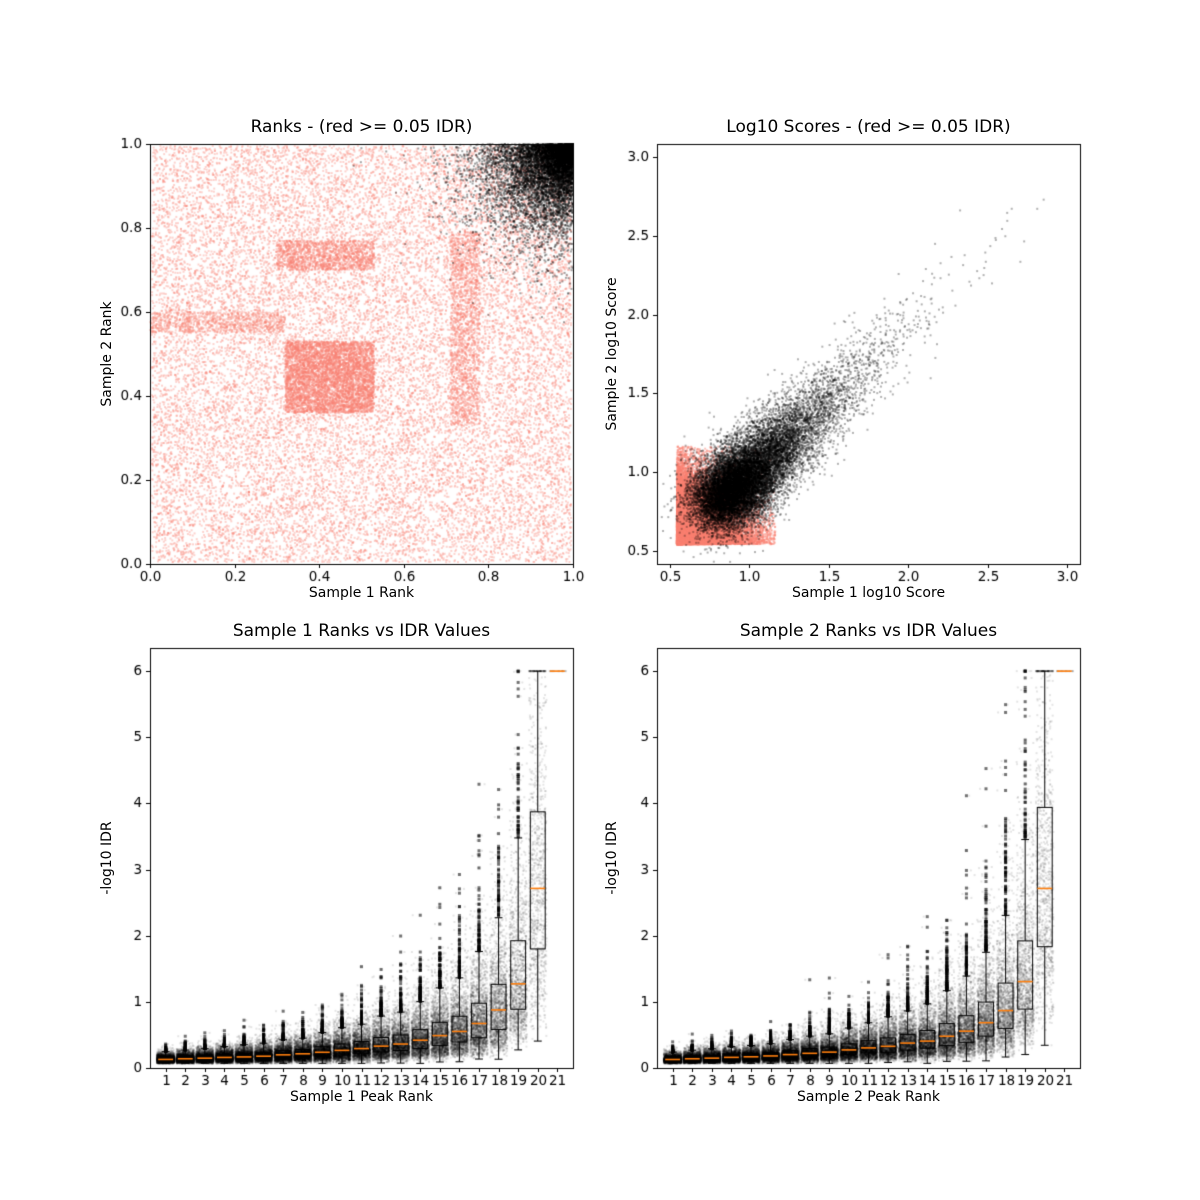  Describe the element at coordinates (361, 593) in the screenshot. I see `ranks-xaxis-label: Sample 1 Rank` at that location.